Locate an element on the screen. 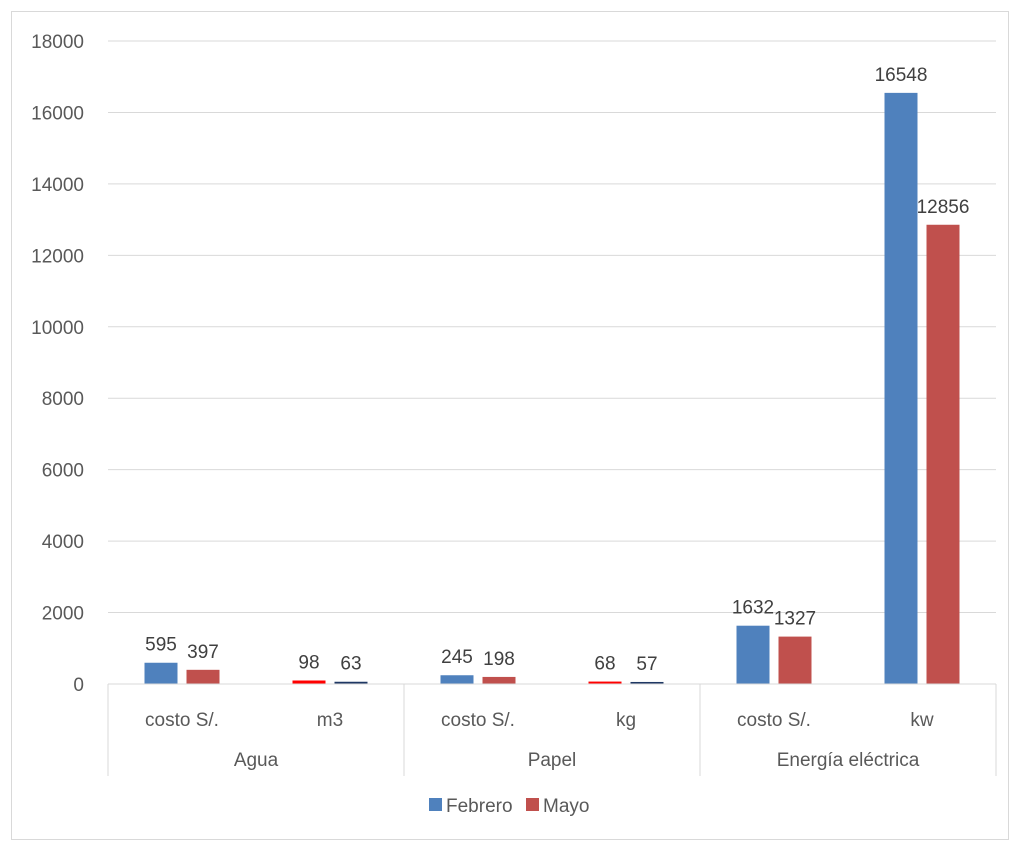 The width and height of the screenshot is (1012, 843). data-label: 16548 is located at coordinates (901, 75).